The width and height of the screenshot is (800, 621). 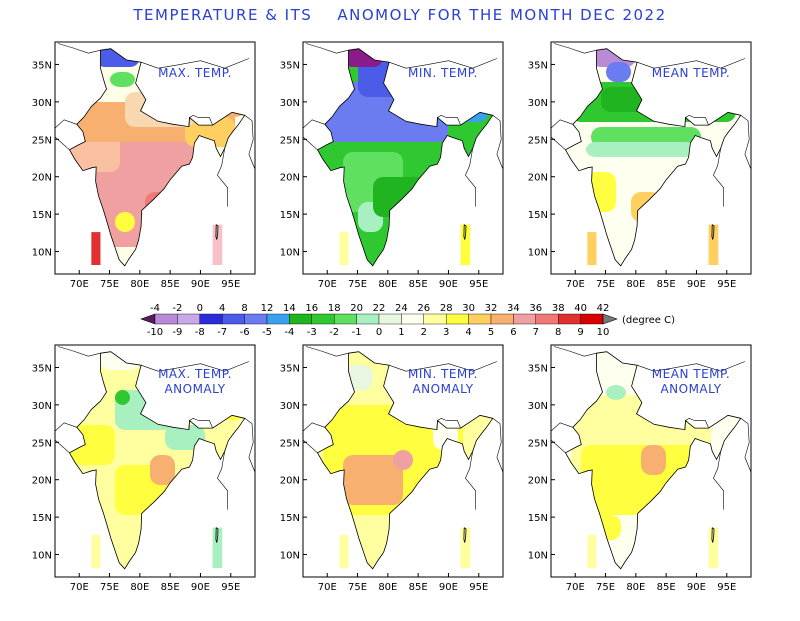 What do you see at coordinates (289, 308) in the screenshot?
I see `colorbar-abs-label: 14` at bounding box center [289, 308].